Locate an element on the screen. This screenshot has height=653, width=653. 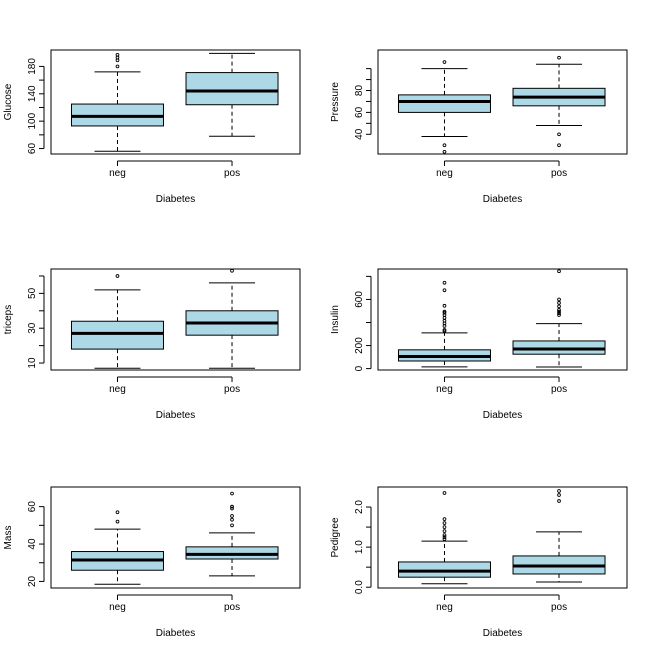
panel-middle-left: 10 30 50 triceps neg pos Diabetes is located at coordinates (152, 344).